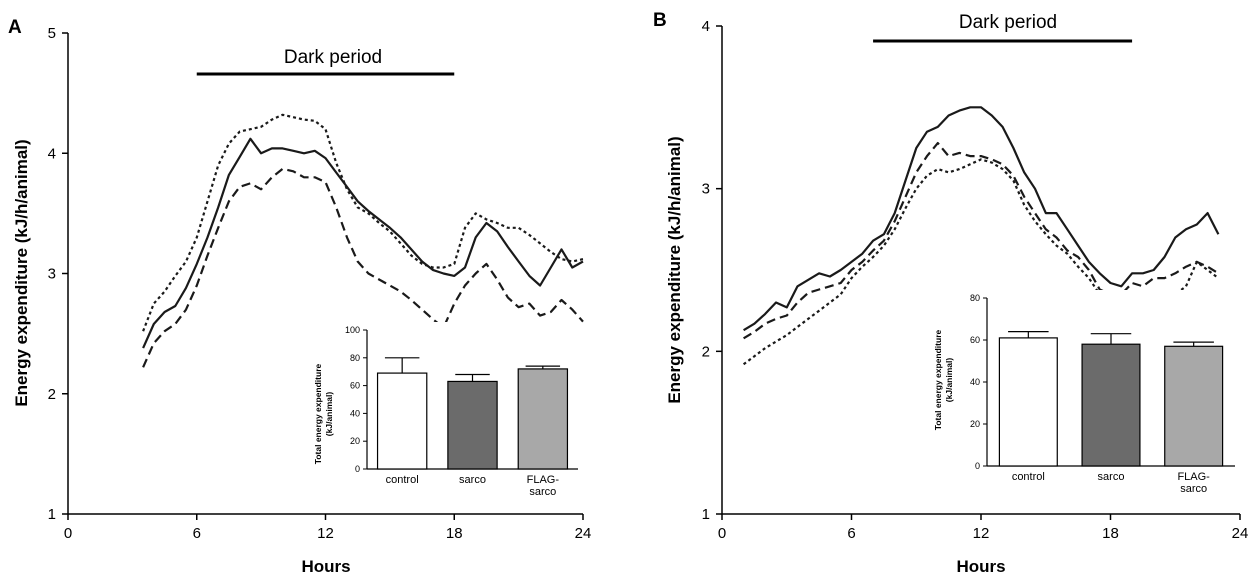  I want to click on panel-b-label: B, so click(660, 20).